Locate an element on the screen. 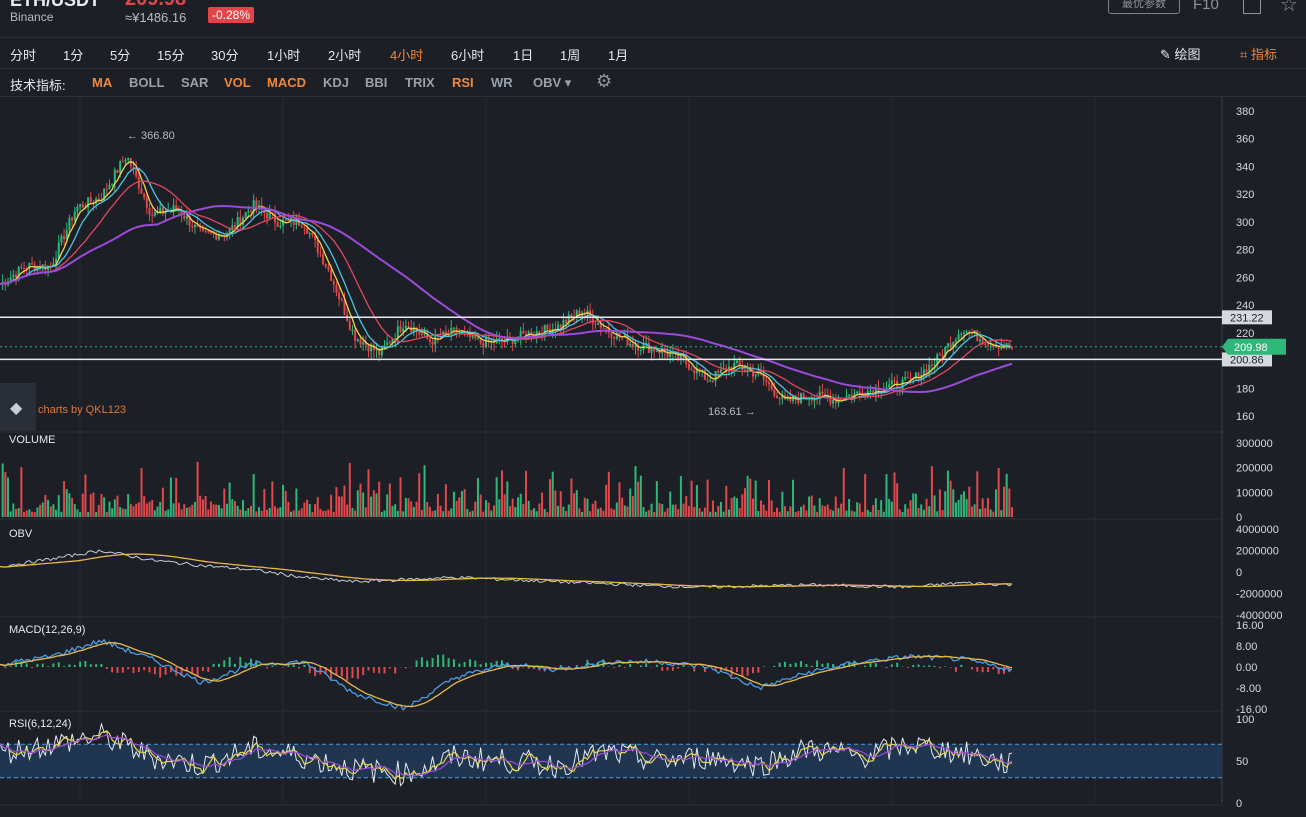 The image size is (1306, 817). indicator-10: OBV ▾ is located at coordinates (552, 82).